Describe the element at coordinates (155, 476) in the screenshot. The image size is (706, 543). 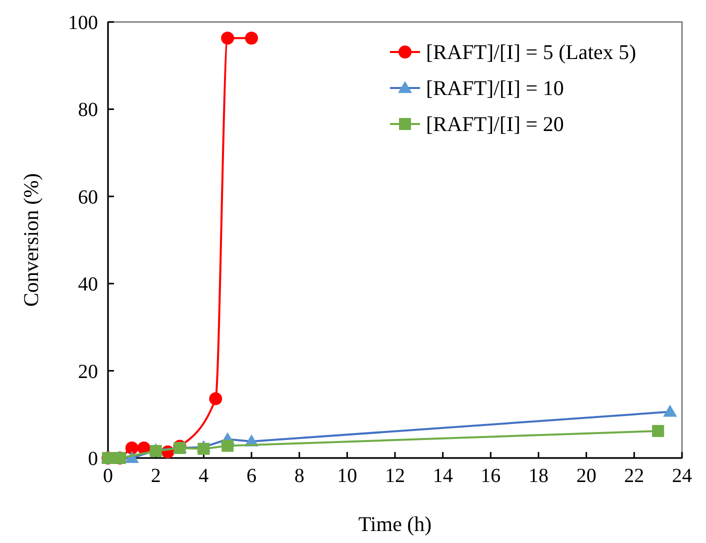
I see `x-tick-label: 2` at that location.